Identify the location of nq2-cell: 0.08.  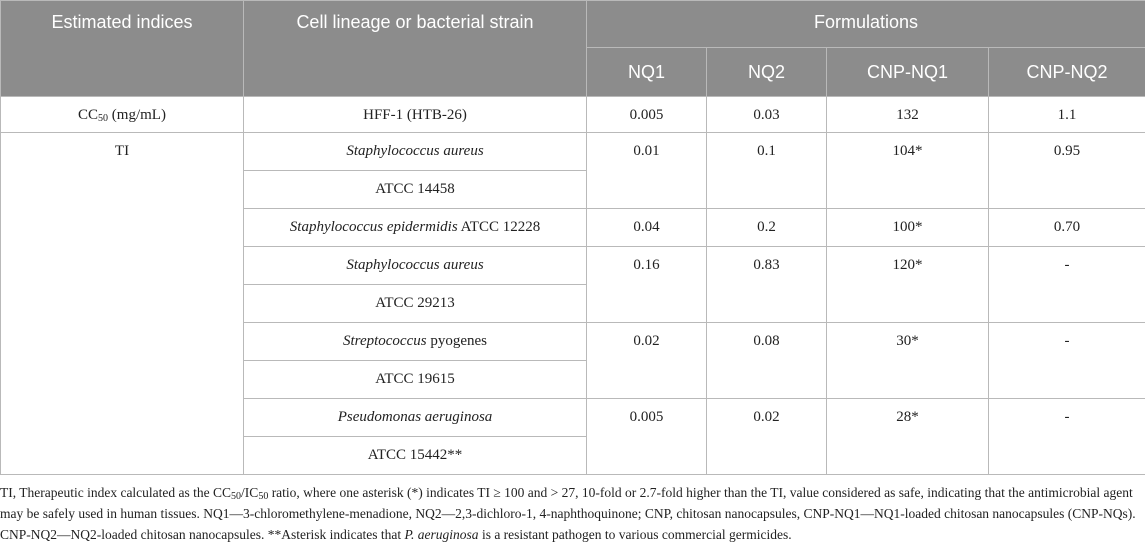
(766, 360).